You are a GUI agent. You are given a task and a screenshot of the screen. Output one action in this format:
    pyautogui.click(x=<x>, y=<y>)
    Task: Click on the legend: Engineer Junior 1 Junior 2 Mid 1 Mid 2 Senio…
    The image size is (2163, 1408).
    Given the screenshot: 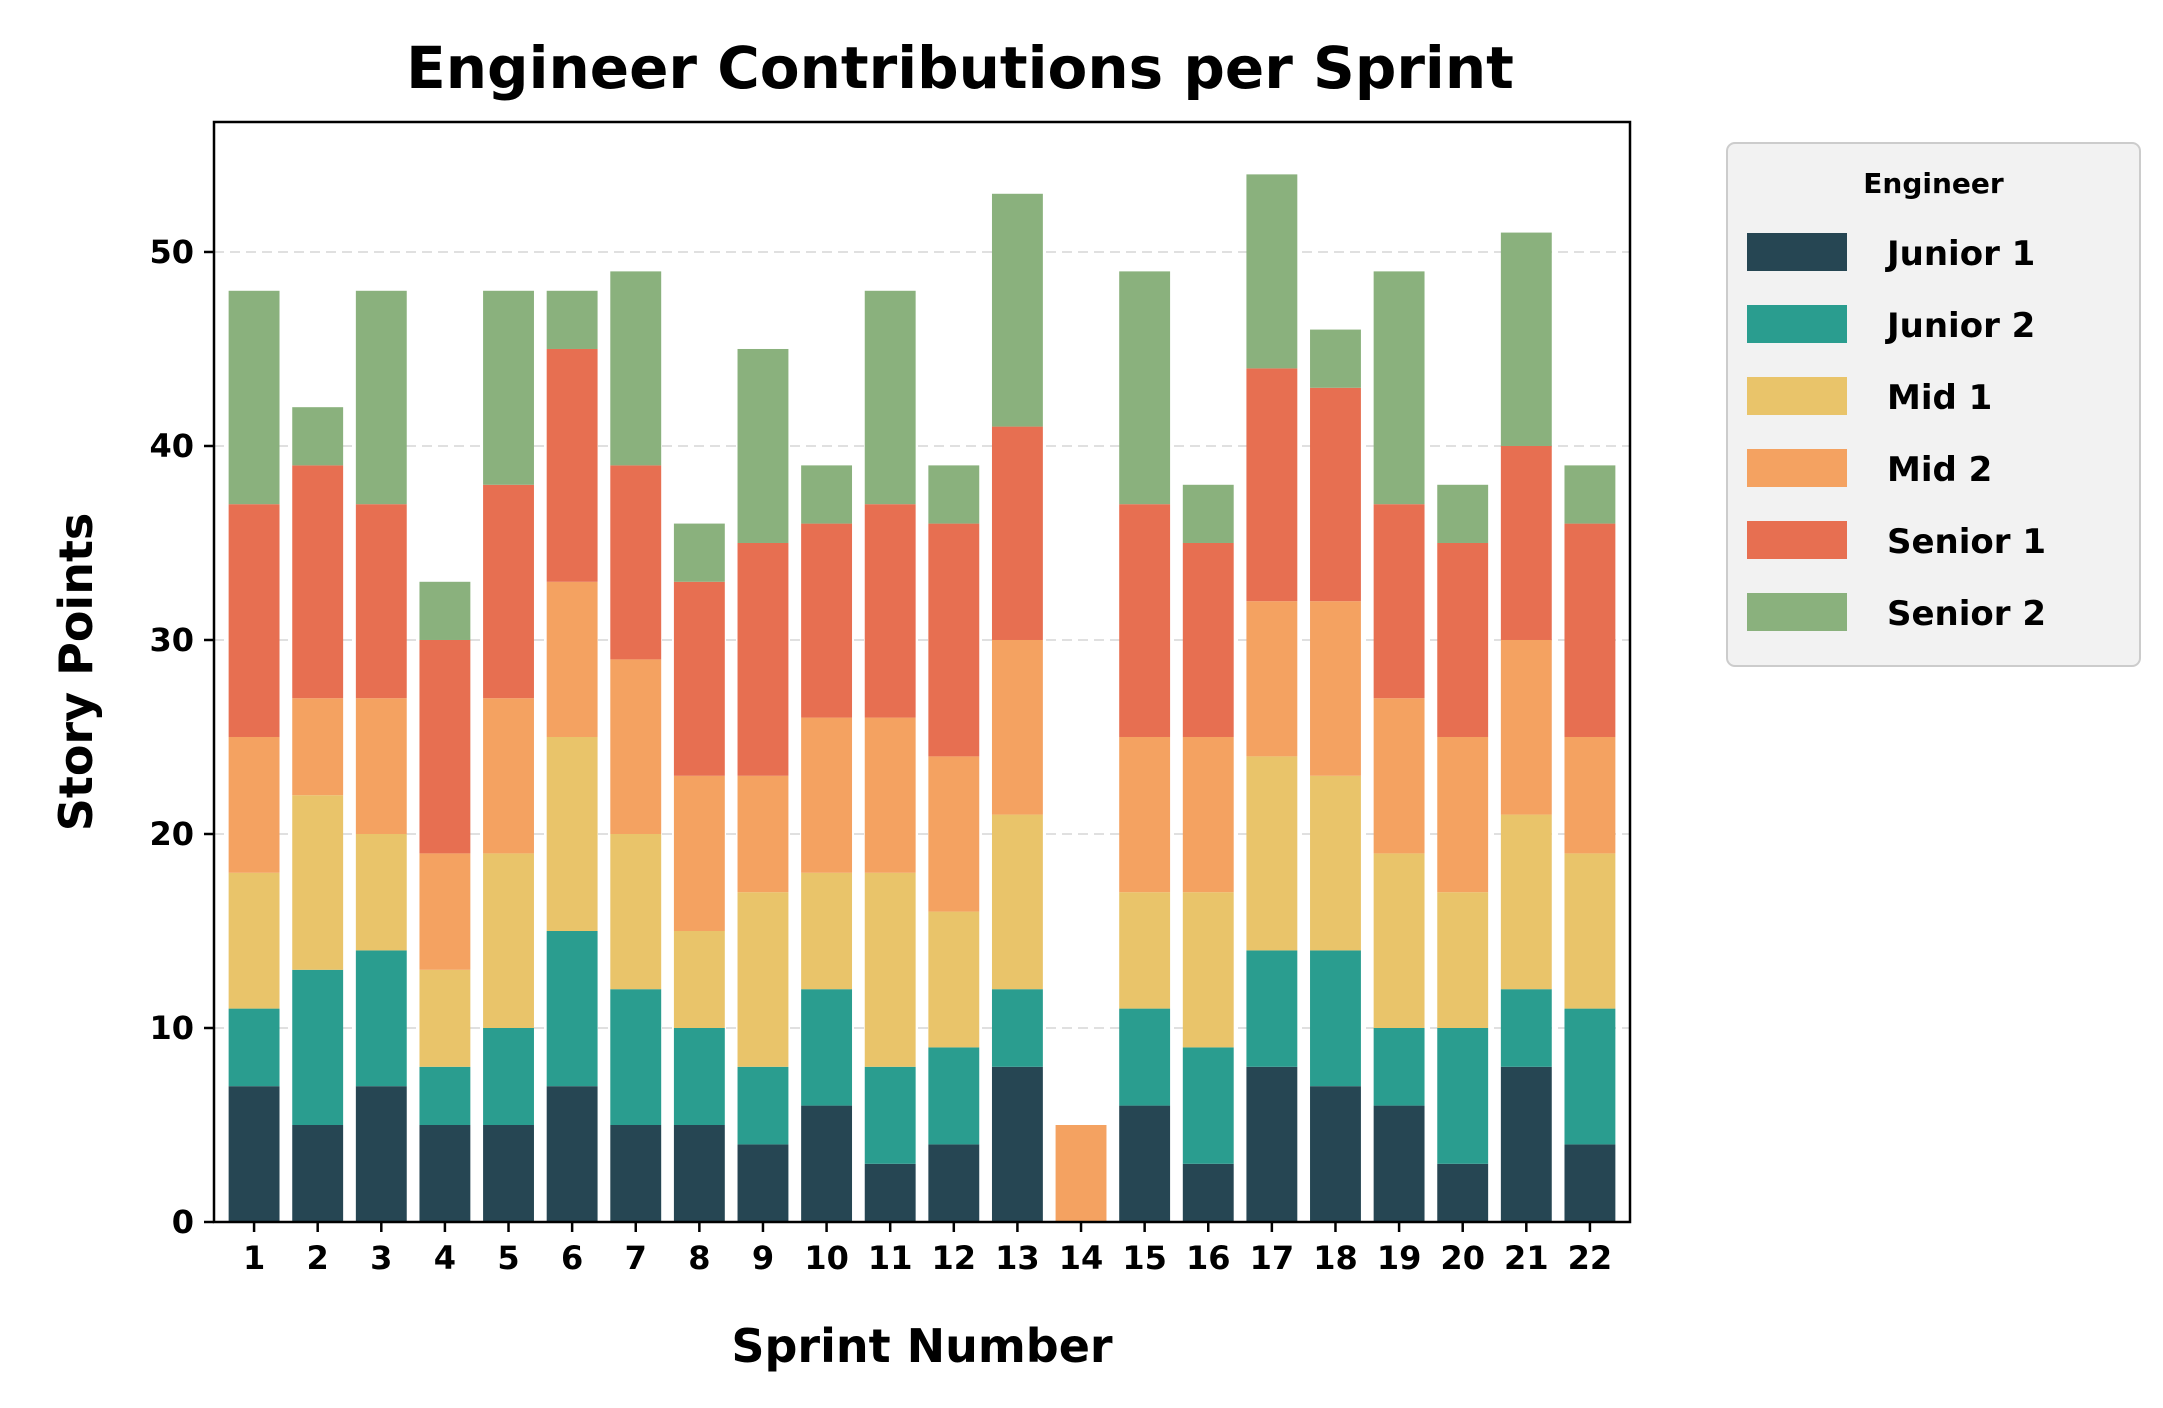 What is the action you would take?
    pyautogui.click(x=1933, y=404)
    